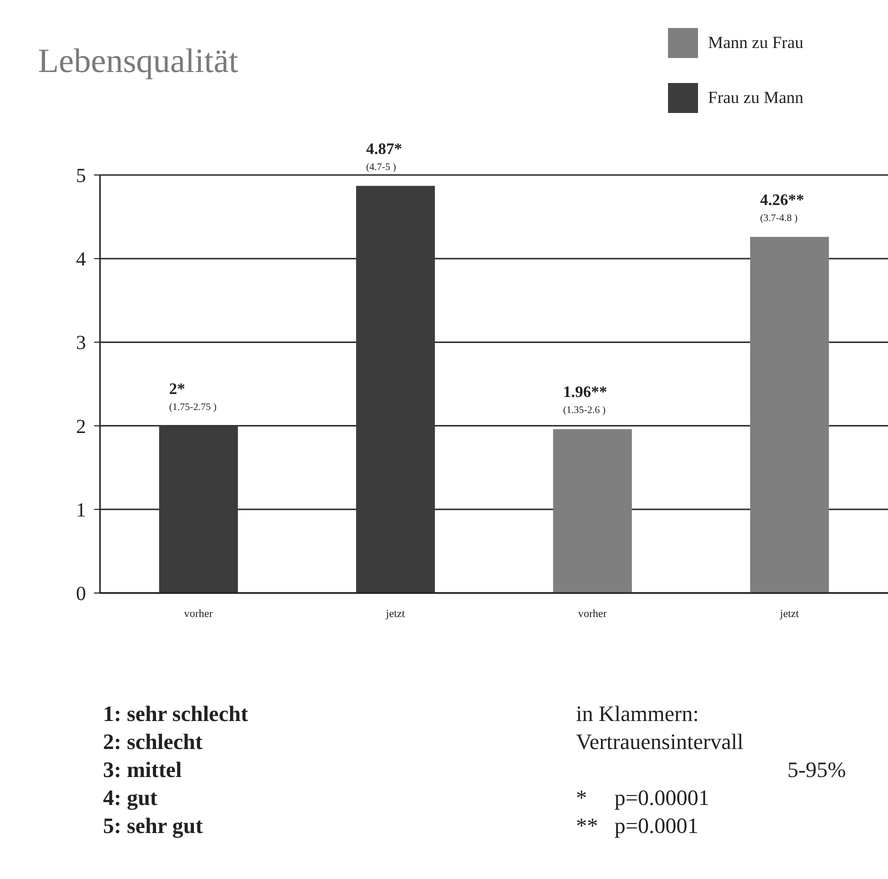 Image resolution: width=888 pixels, height=879 pixels. I want to click on text: 3: mittel, so click(142, 769).